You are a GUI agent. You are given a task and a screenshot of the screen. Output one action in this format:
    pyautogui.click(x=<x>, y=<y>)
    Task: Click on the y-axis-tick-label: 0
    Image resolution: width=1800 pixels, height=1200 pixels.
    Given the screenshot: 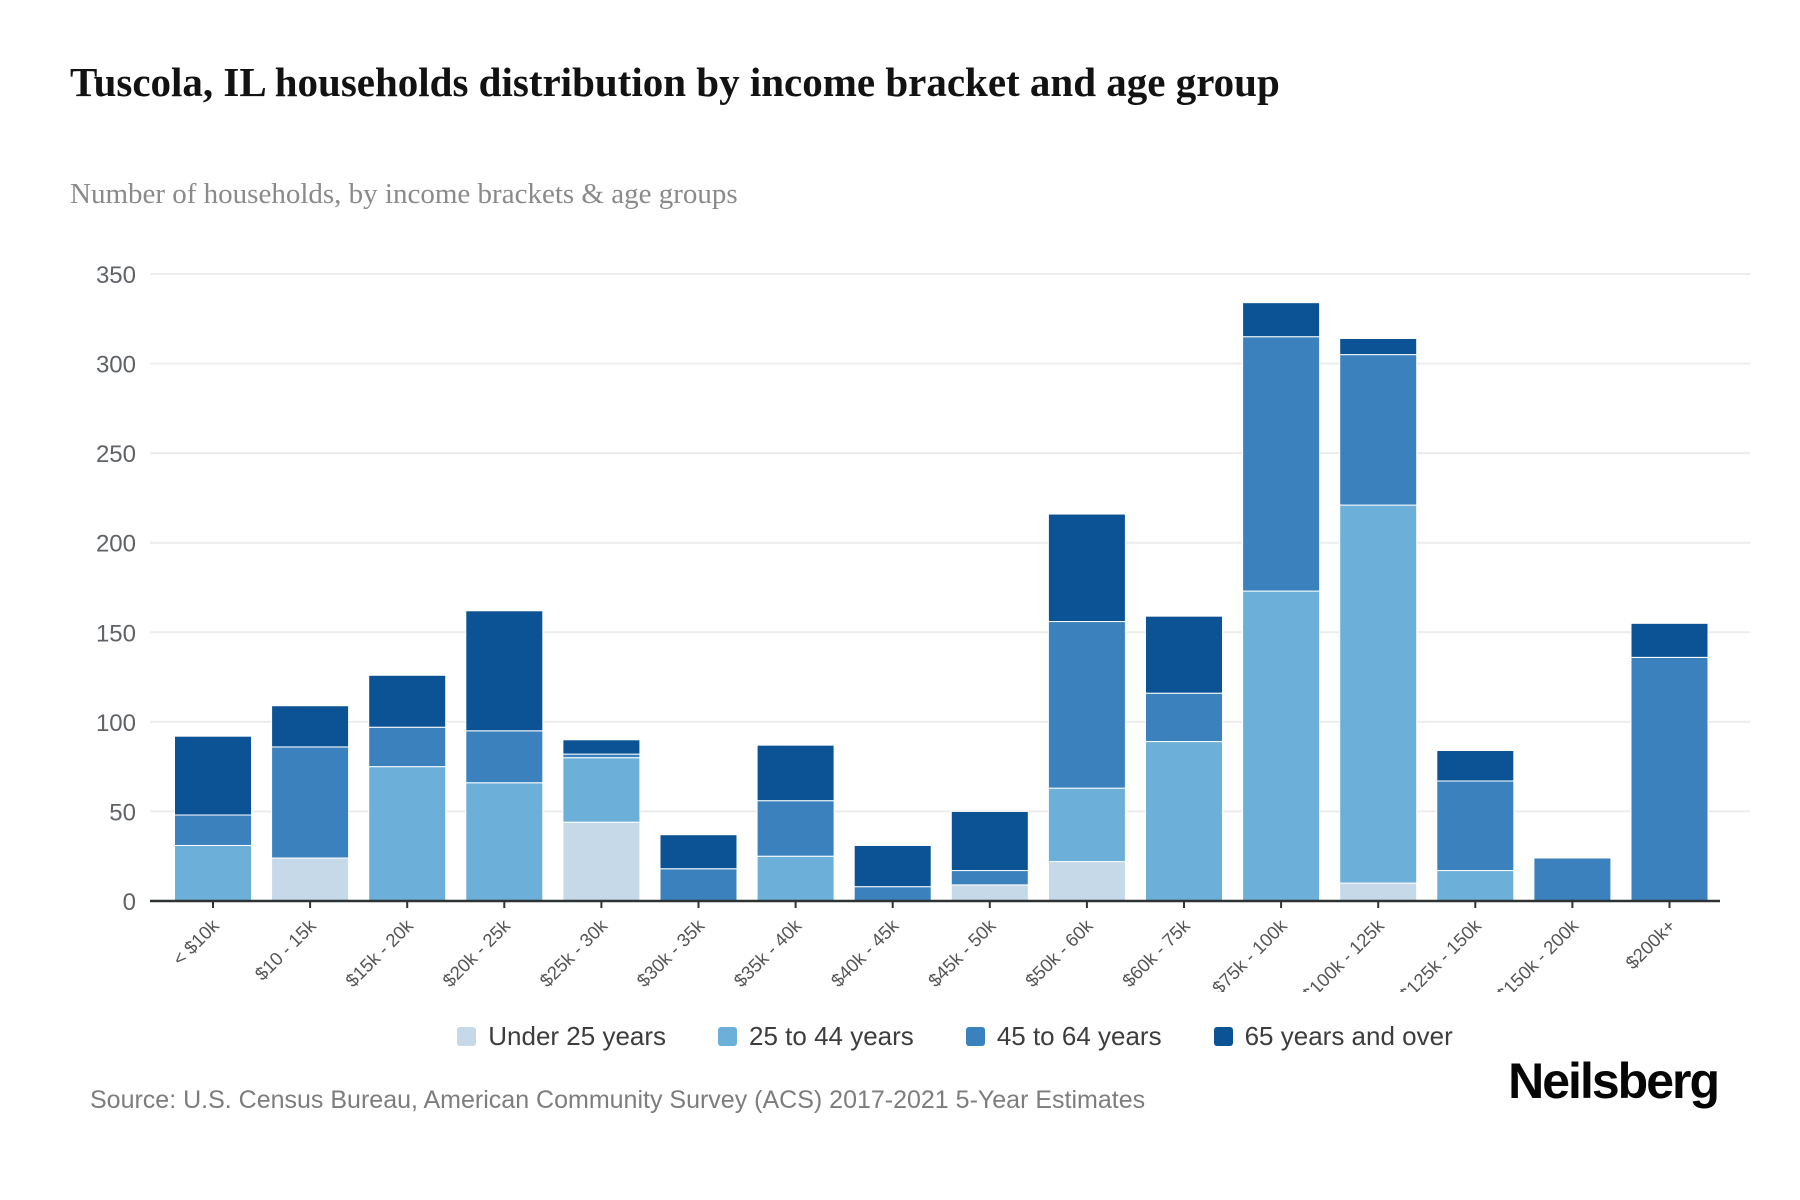 What is the action you would take?
    pyautogui.click(x=129, y=902)
    